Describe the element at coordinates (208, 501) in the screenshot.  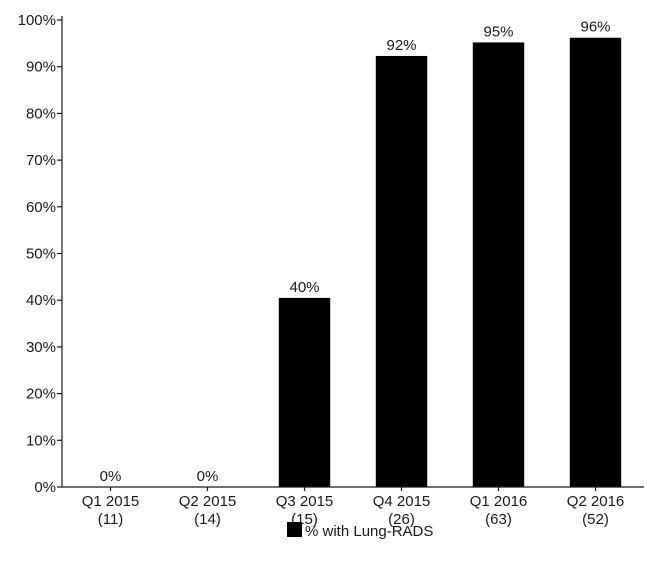
I see `x-category-label: Q2 2015` at that location.